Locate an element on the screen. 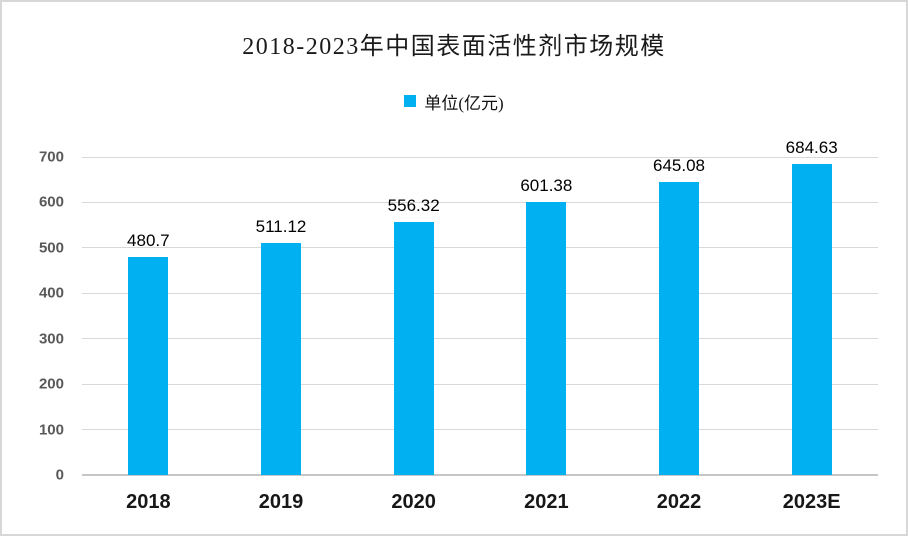 This screenshot has width=908, height=536. y-tick-label: 300 is located at coordinates (51, 339).